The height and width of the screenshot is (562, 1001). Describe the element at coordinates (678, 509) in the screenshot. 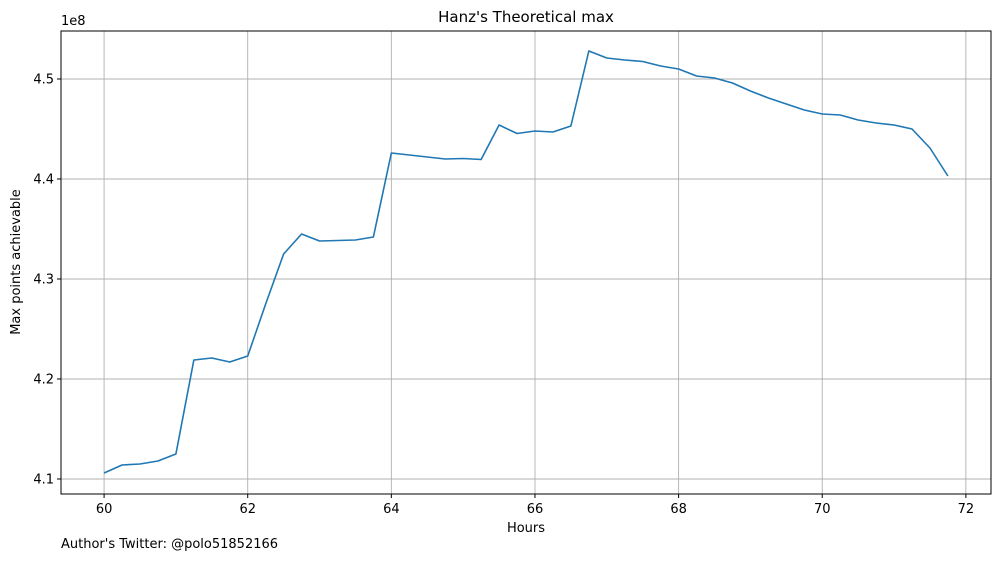

I see `x-tick-label: 68` at that location.